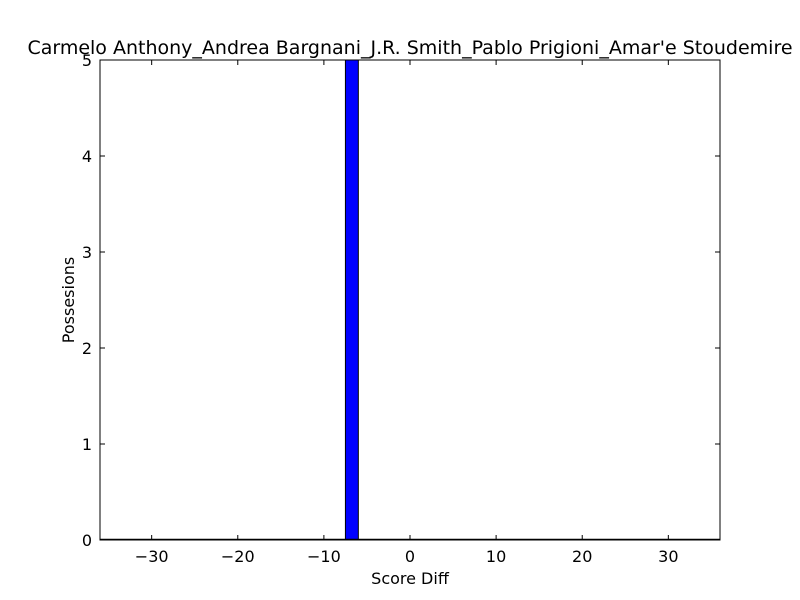 The height and width of the screenshot is (600, 800). What do you see at coordinates (410, 578) in the screenshot?
I see `x-axis-label: Score Diff` at bounding box center [410, 578].